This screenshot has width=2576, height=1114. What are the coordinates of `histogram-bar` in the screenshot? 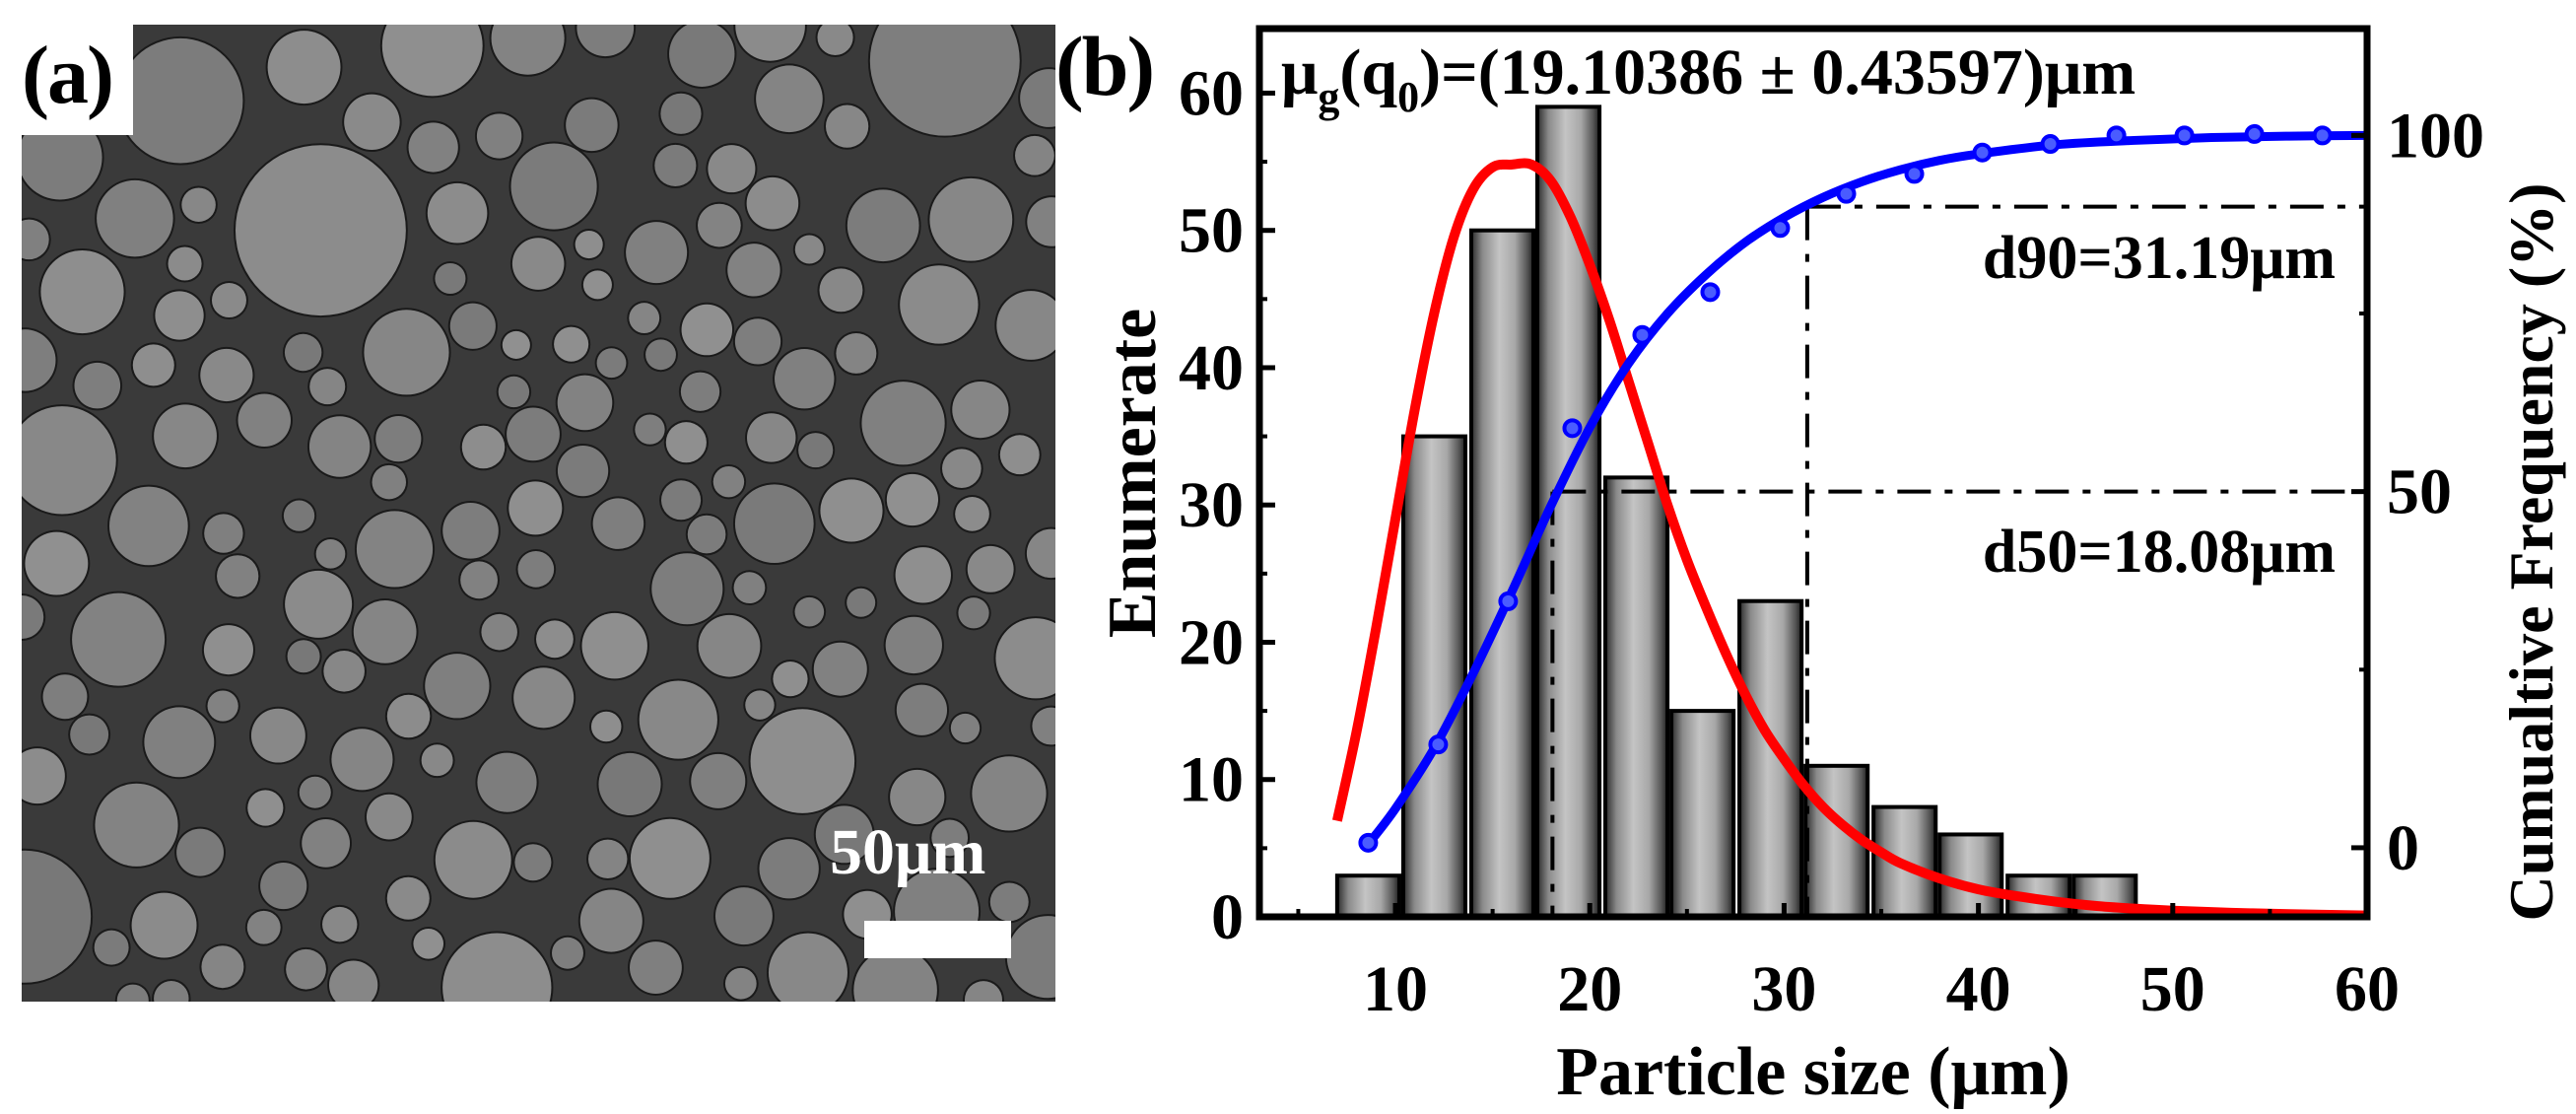 It's located at (1636, 696).